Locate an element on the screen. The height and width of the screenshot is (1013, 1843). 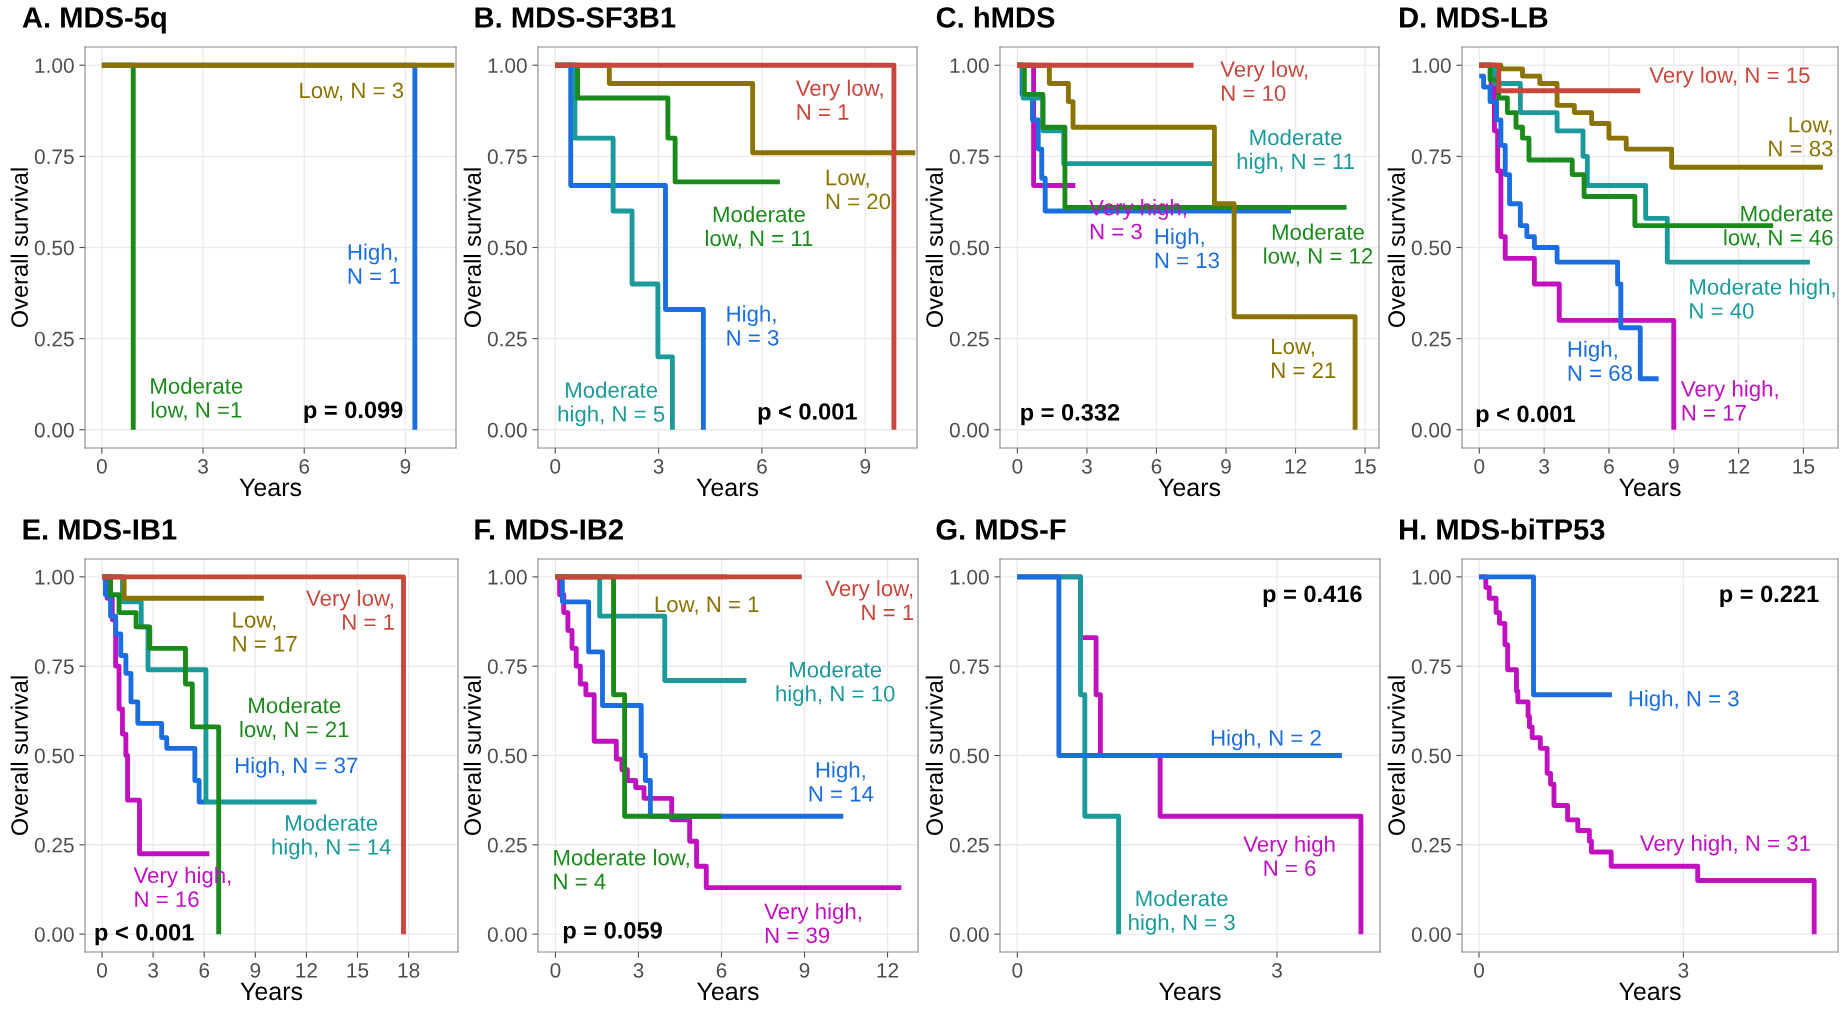
series-label: Low, N = 20 is located at coordinates (858, 189).